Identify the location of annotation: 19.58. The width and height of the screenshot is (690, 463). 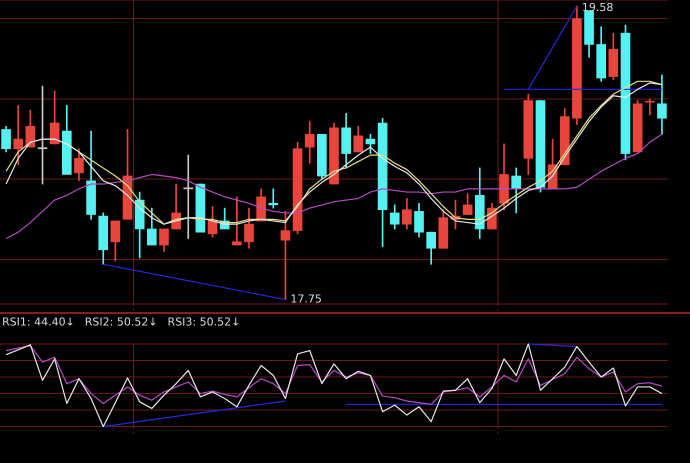
(598, 7).